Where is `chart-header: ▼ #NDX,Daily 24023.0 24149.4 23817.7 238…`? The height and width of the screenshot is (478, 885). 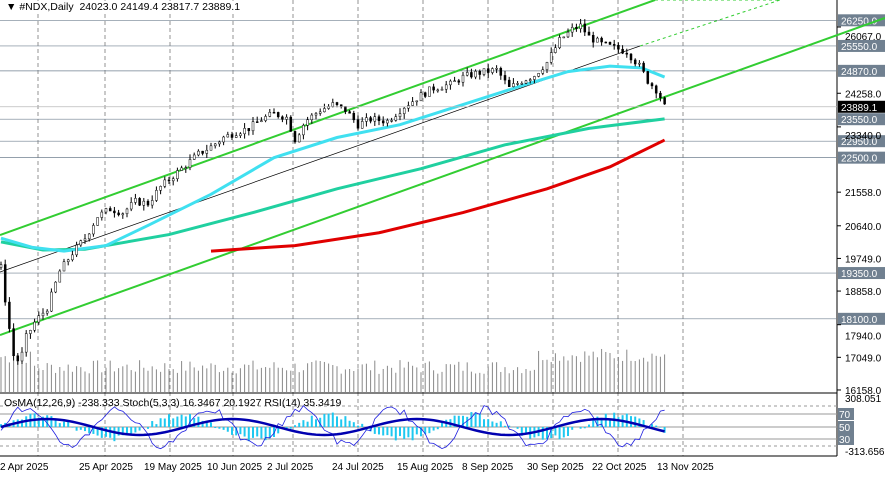 chart-header: ▼ #NDX,Daily 24023.0 24149.4 23817.7 238… is located at coordinates (123, 7).